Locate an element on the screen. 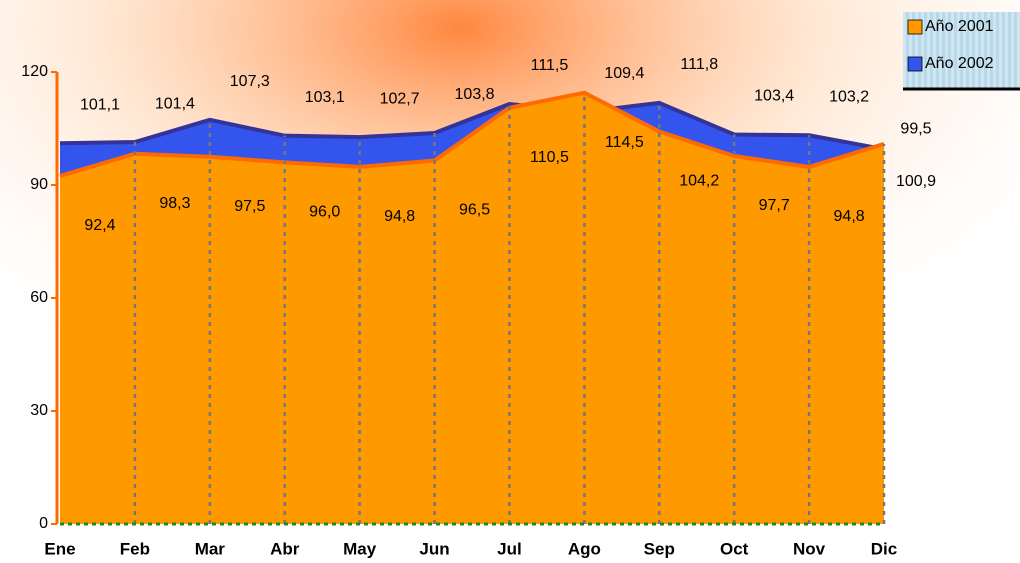 Image resolution: width=1020 pixels, height=563 pixels. data-label: 97,5 is located at coordinates (249, 206).